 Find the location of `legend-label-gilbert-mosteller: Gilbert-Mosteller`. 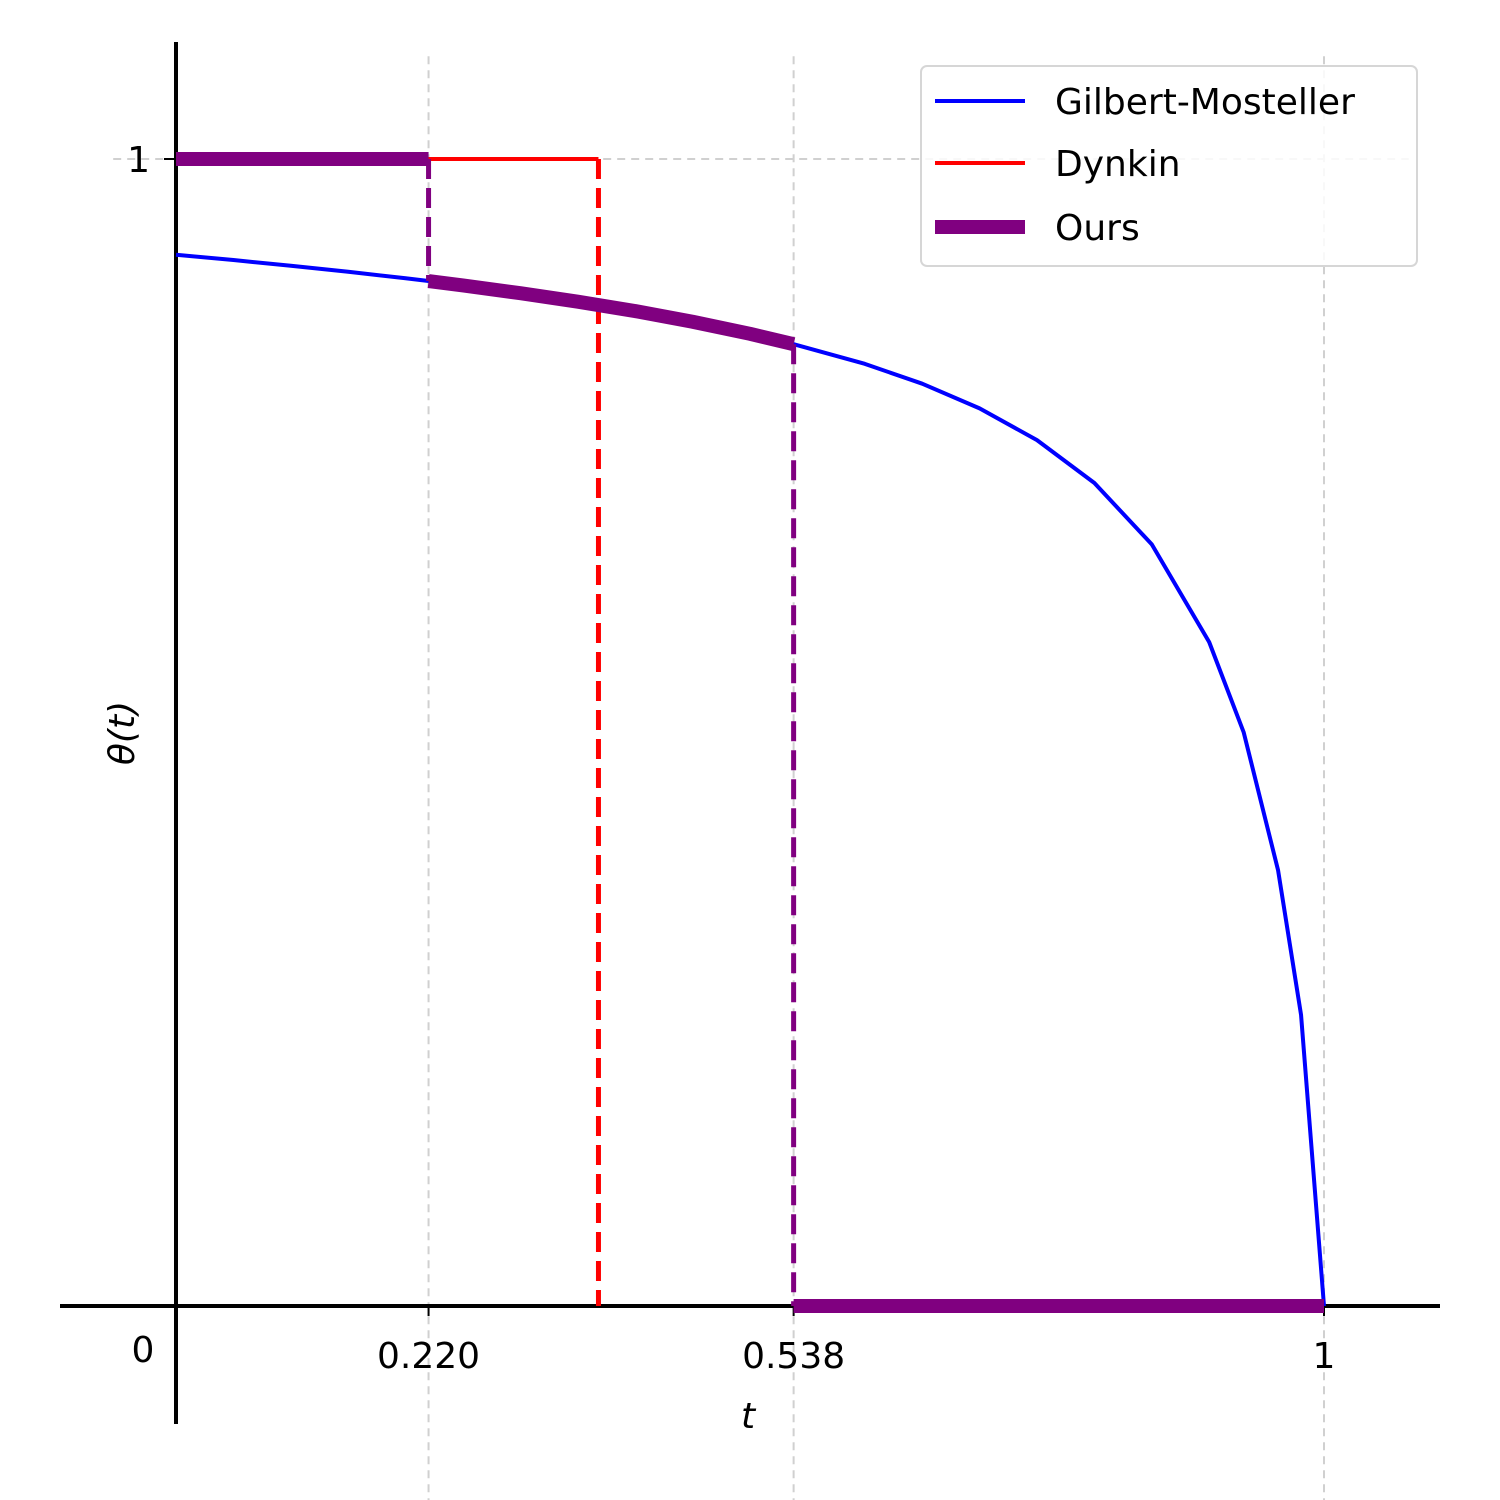

legend-label-gilbert-mosteller: Gilbert-Mosteller is located at coordinates (1205, 102).